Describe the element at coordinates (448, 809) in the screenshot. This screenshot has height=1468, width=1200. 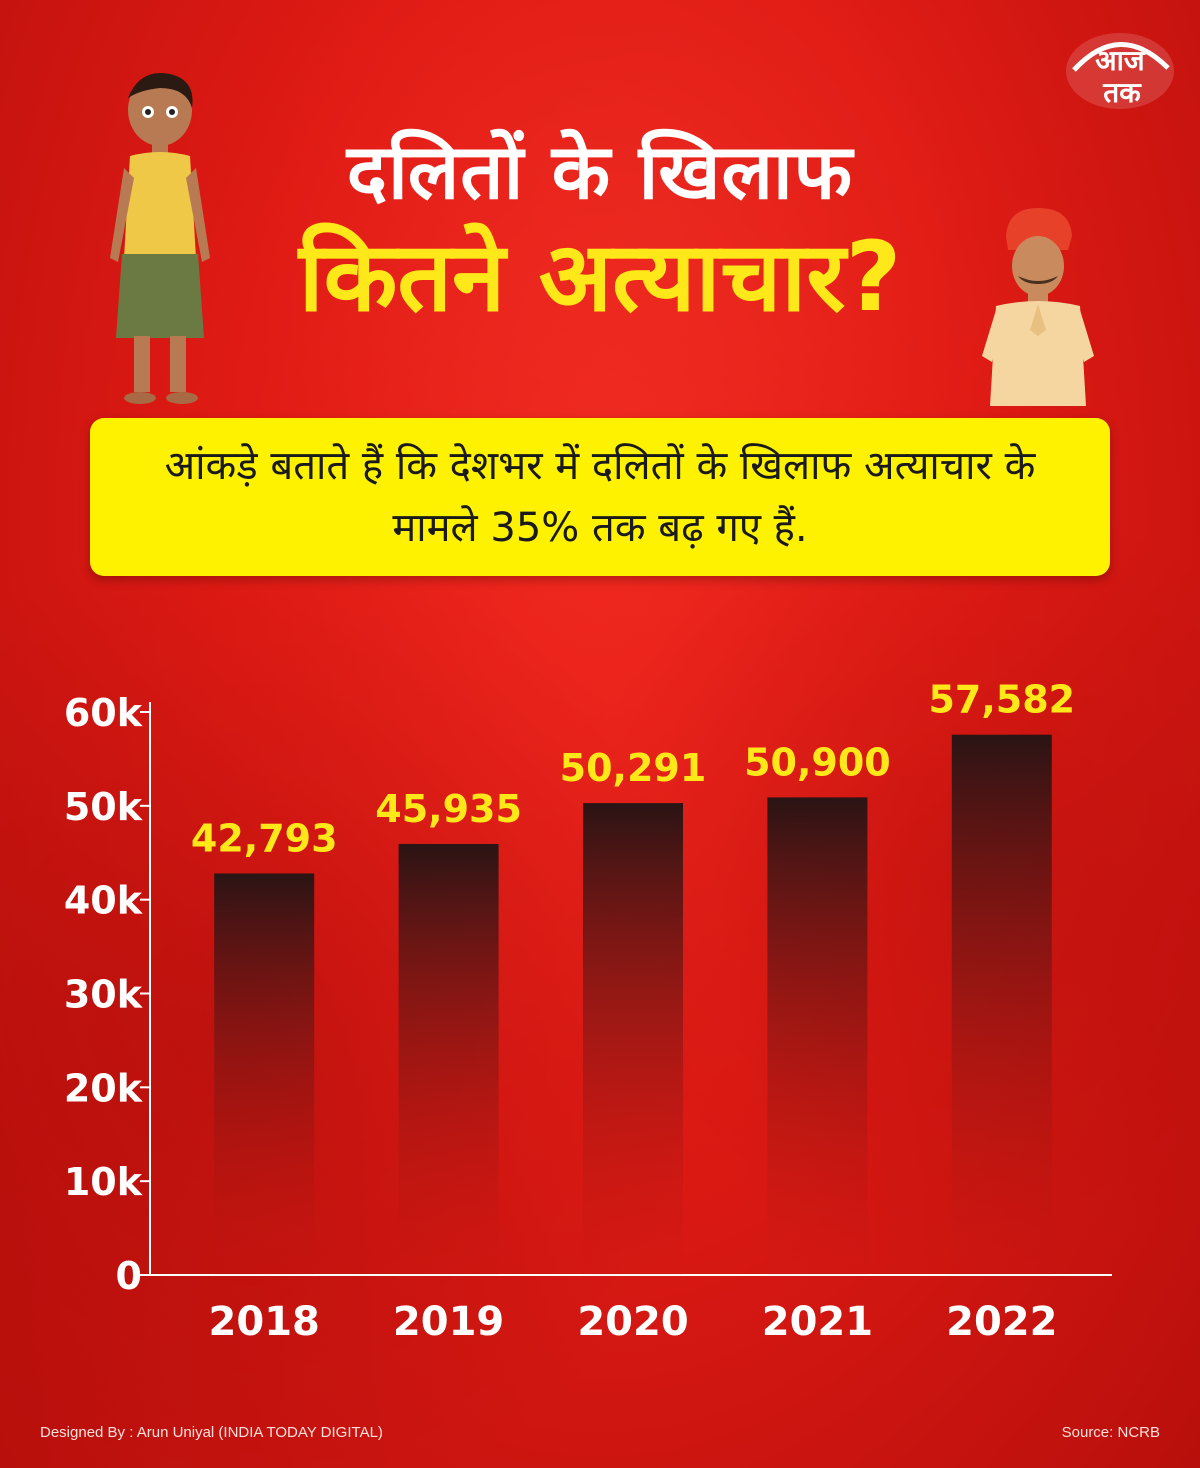
I see `value-label-2019: 45,935` at that location.